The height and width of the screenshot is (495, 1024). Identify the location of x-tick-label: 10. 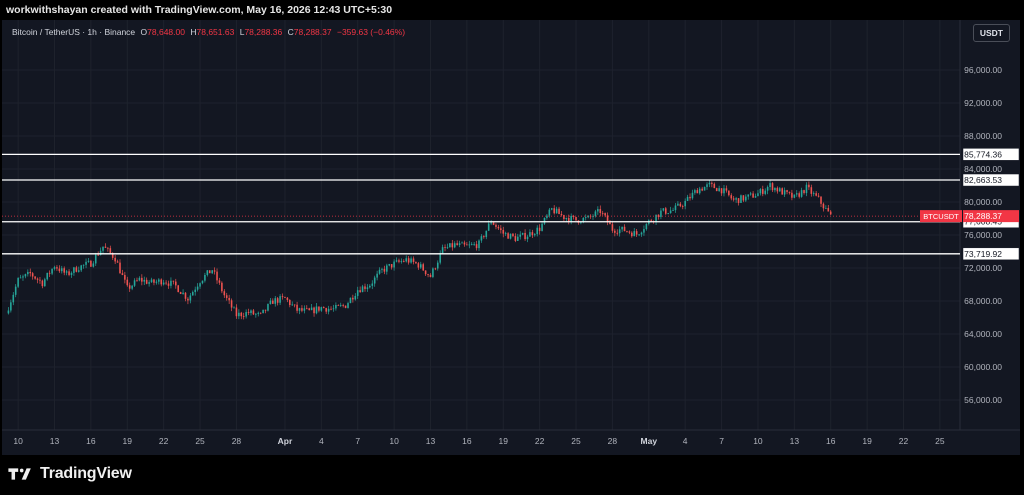
(18, 441).